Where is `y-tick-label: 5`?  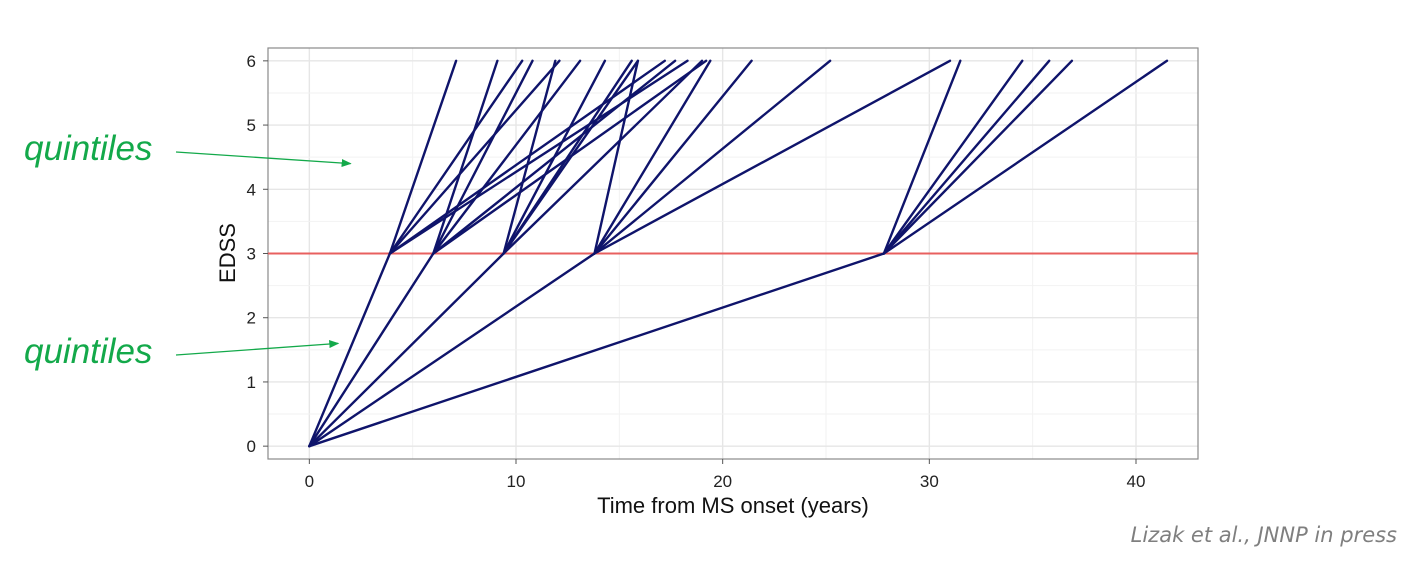
y-tick-label: 5 is located at coordinates (251, 125).